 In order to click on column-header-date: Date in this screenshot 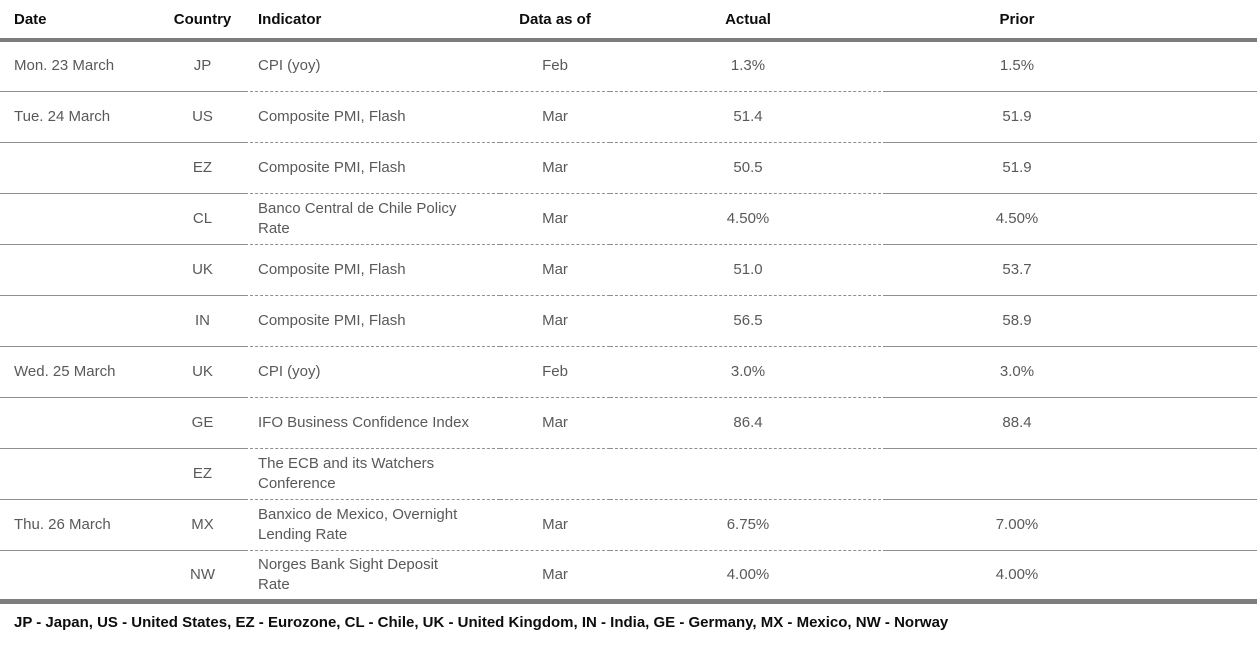, I will do `click(80, 21)`.